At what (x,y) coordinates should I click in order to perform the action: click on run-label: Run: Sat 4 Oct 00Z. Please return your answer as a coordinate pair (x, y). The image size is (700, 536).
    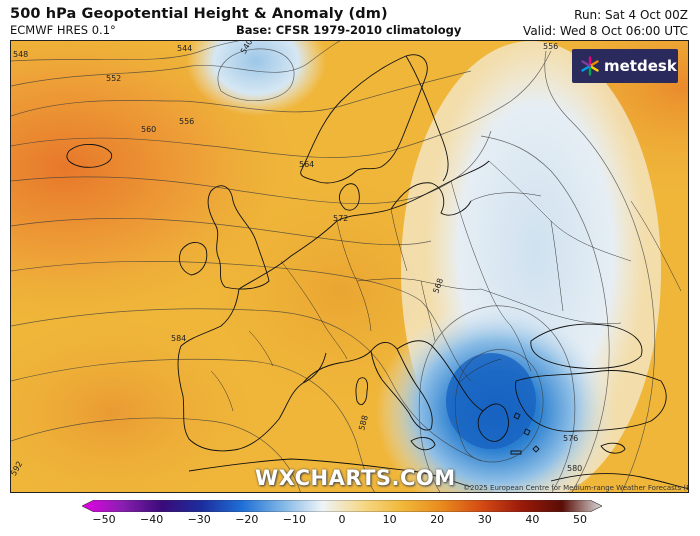
    Looking at the image, I should click on (631, 15).